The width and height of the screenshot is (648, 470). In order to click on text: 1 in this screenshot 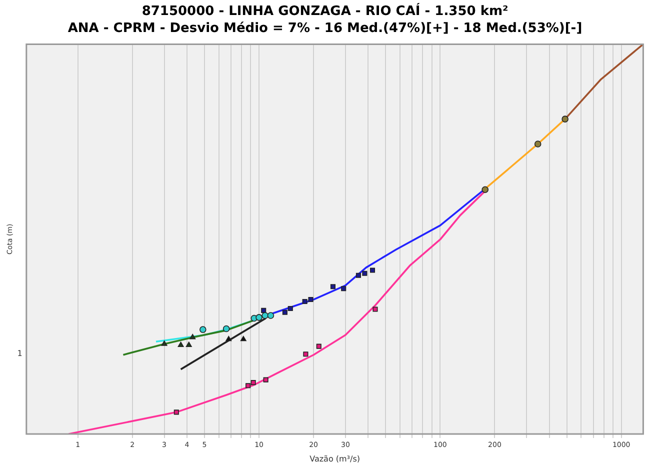, I will do `click(19, 353)`.